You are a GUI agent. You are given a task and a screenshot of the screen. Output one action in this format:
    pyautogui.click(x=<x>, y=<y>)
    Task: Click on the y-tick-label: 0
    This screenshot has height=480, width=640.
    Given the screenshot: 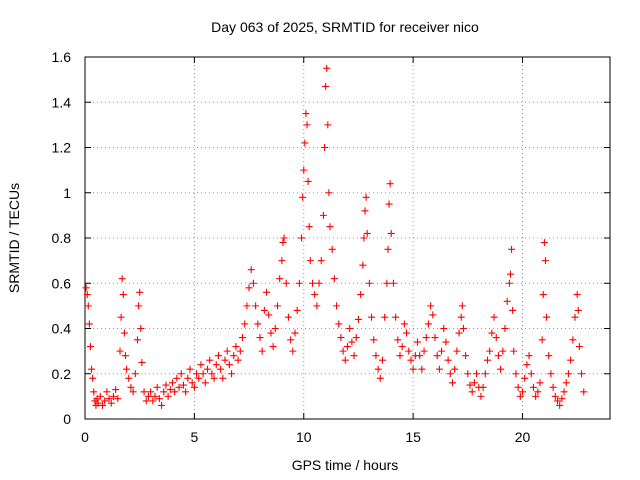 What is the action you would take?
    pyautogui.click(x=67, y=419)
    